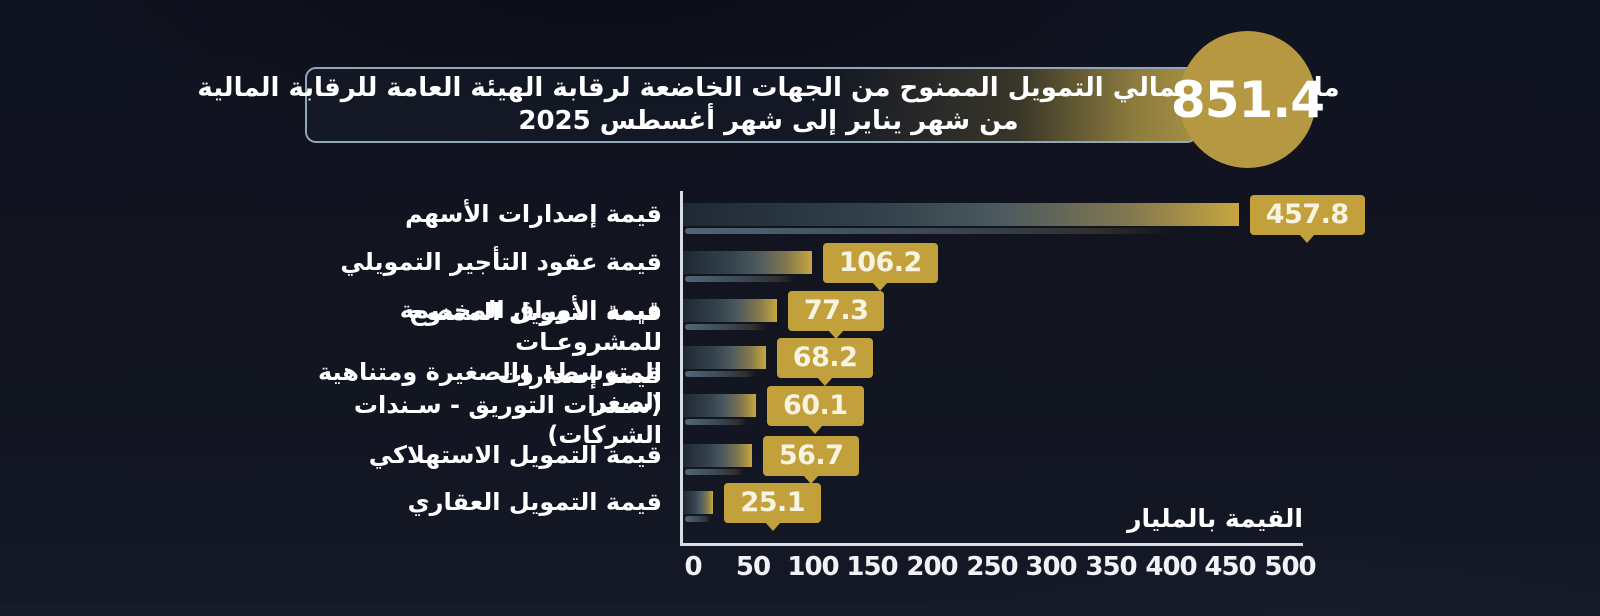  What do you see at coordinates (773, 502) in the screenshot?
I see `value-label: 25.1` at bounding box center [773, 502].